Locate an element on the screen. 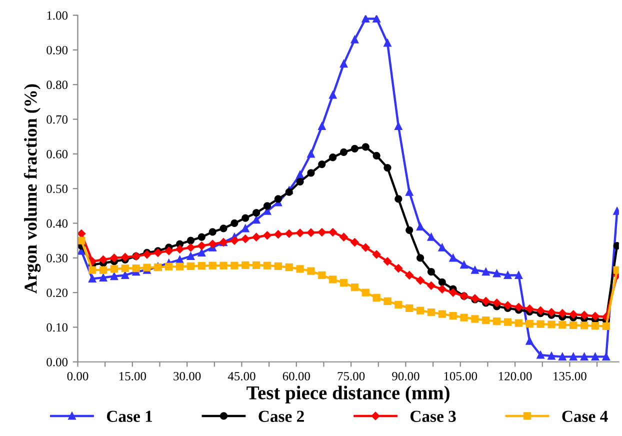 This screenshot has height=436, width=622. y-tick-label: 0.60 is located at coordinates (57, 154).